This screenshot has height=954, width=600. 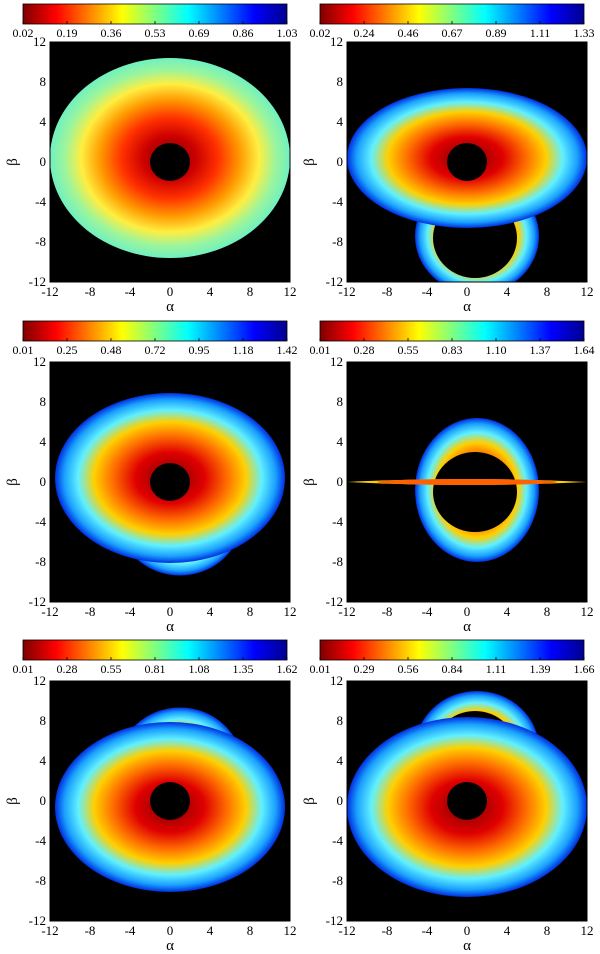 What do you see at coordinates (364, 669) in the screenshot?
I see `colorbar-tick-label: 0.29` at bounding box center [364, 669].